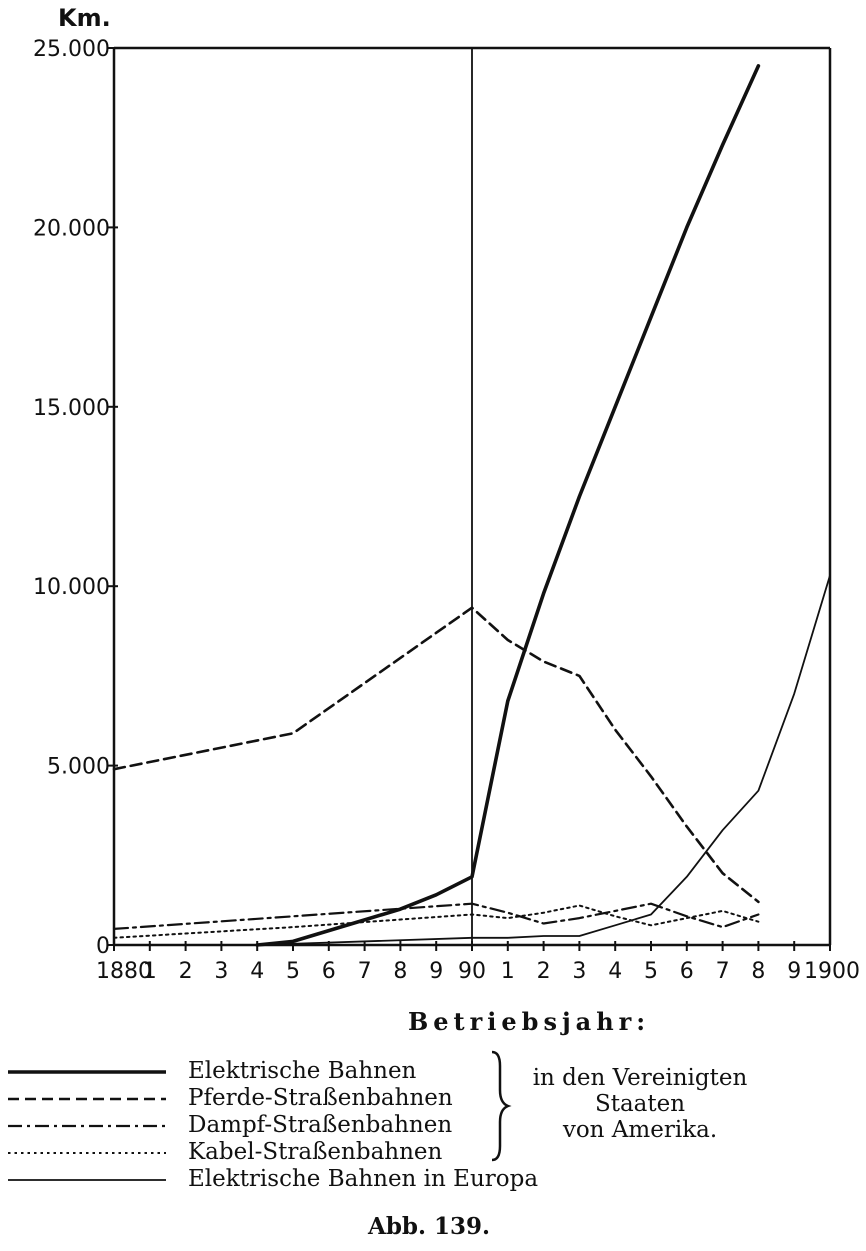 This screenshot has height=1251, width=866. Describe the element at coordinates (428, 1226) in the screenshot. I see `figure-caption: Abb. 139.` at that location.